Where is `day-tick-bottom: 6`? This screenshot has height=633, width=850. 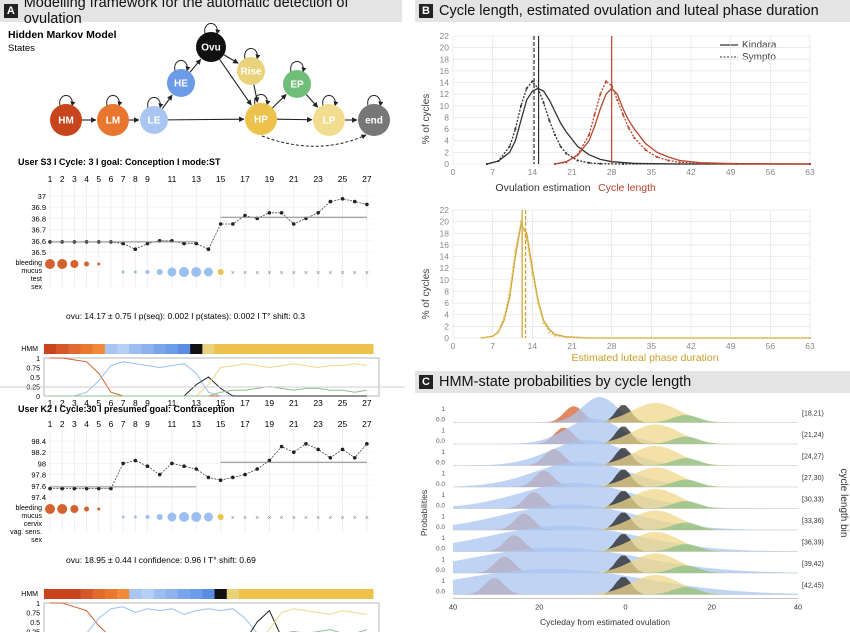
day-tick-bottom: 6 is located at coordinates (111, 403).